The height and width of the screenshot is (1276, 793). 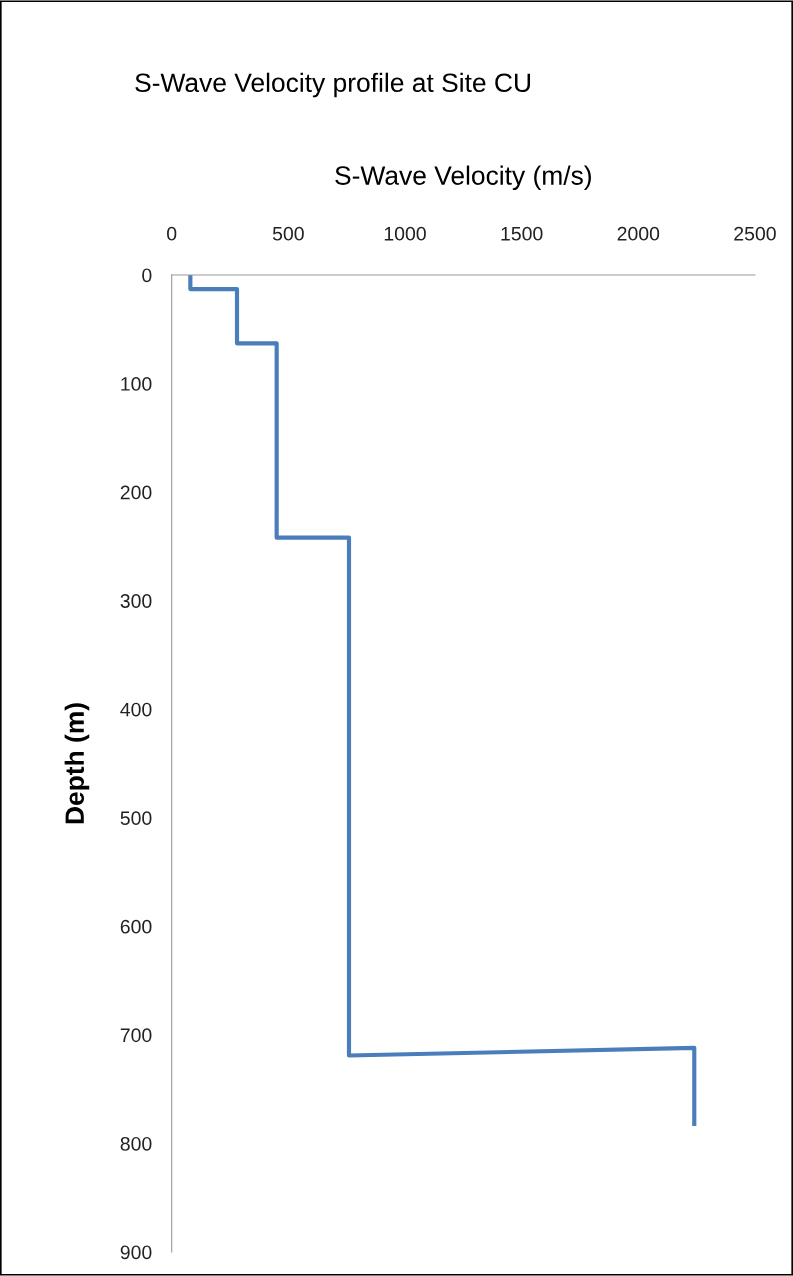 I want to click on y-tick-label: 500, so click(x=136, y=818).